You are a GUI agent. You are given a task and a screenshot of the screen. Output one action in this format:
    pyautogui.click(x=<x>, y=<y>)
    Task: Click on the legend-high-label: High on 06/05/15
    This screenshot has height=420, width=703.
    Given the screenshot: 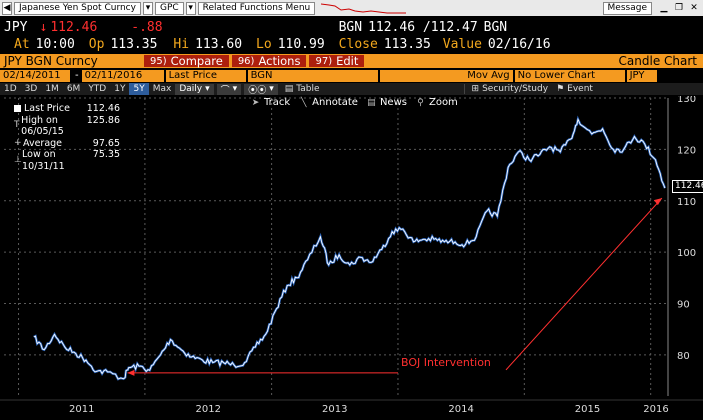 What is the action you would take?
    pyautogui.click(x=42, y=126)
    